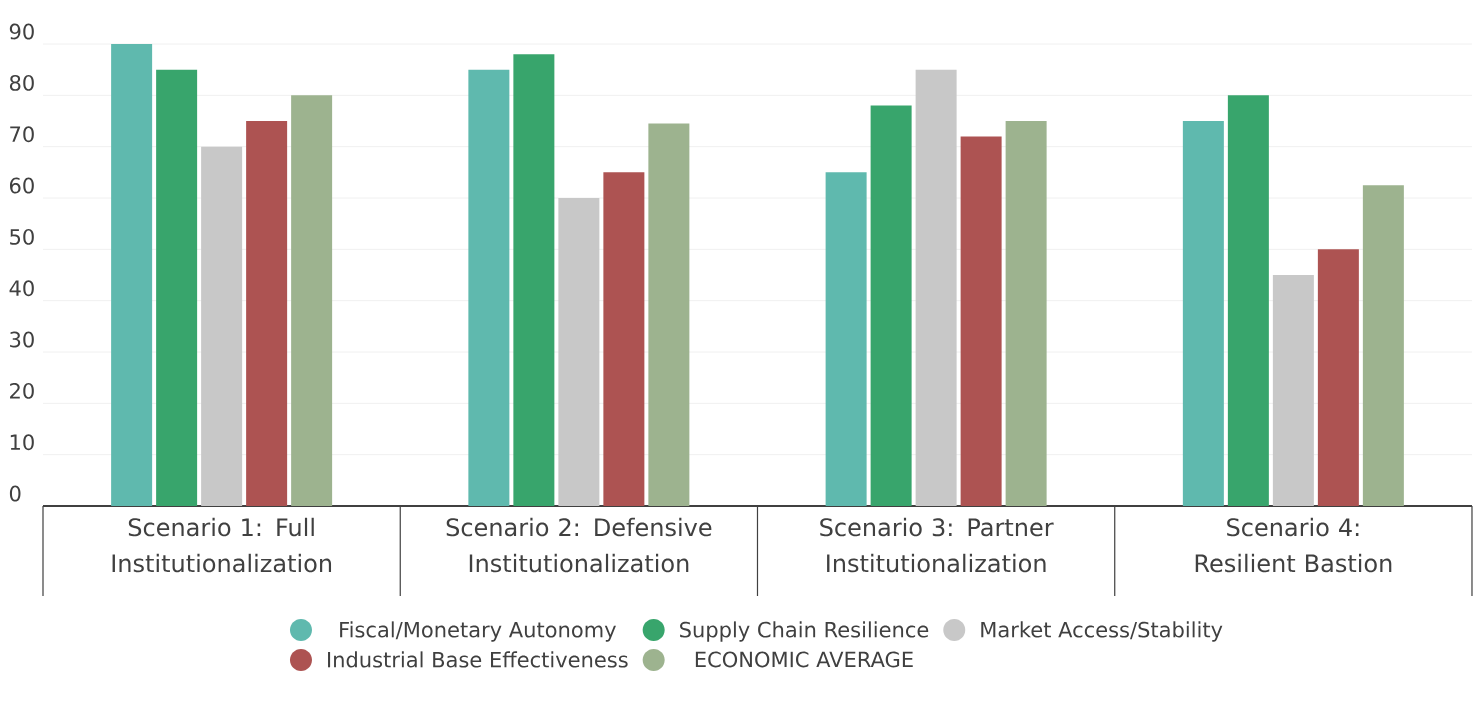  Describe the element at coordinates (22, 134) in the screenshot. I see `y-tick-label: 70` at that location.